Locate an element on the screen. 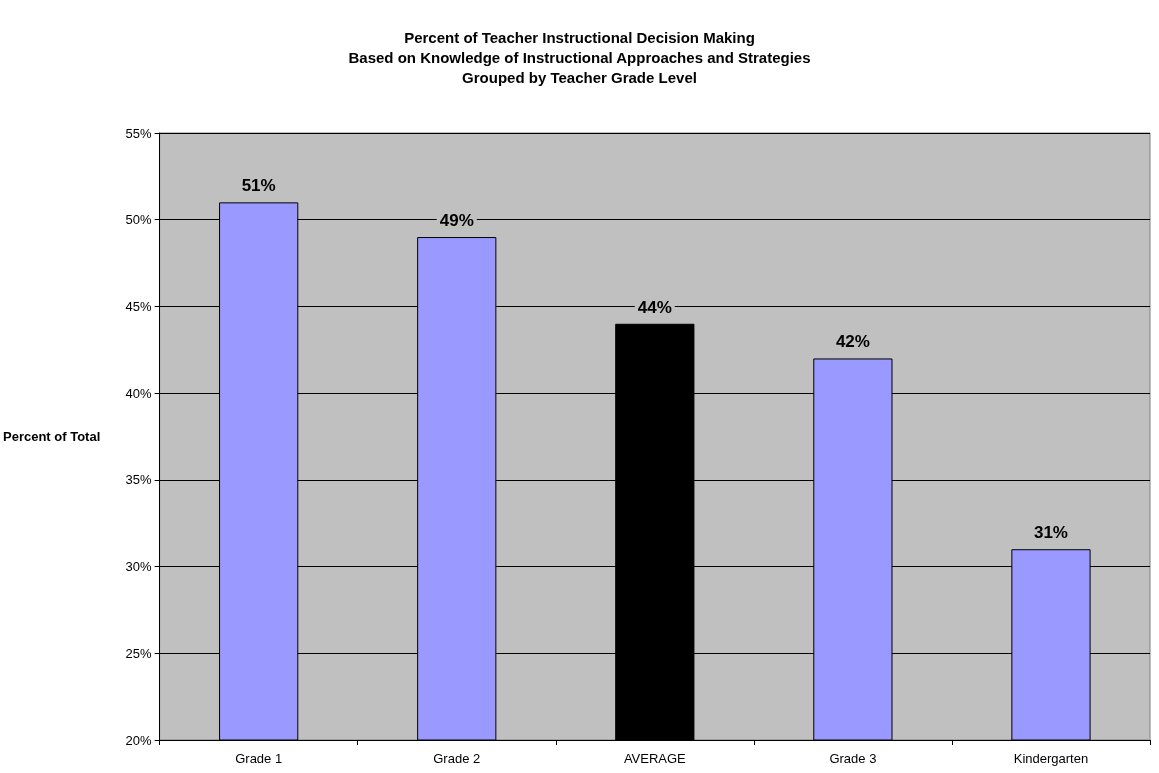 Image resolution: width=1159 pixels, height=773 pixels. y-tick-label: 25% is located at coordinates (139, 653).